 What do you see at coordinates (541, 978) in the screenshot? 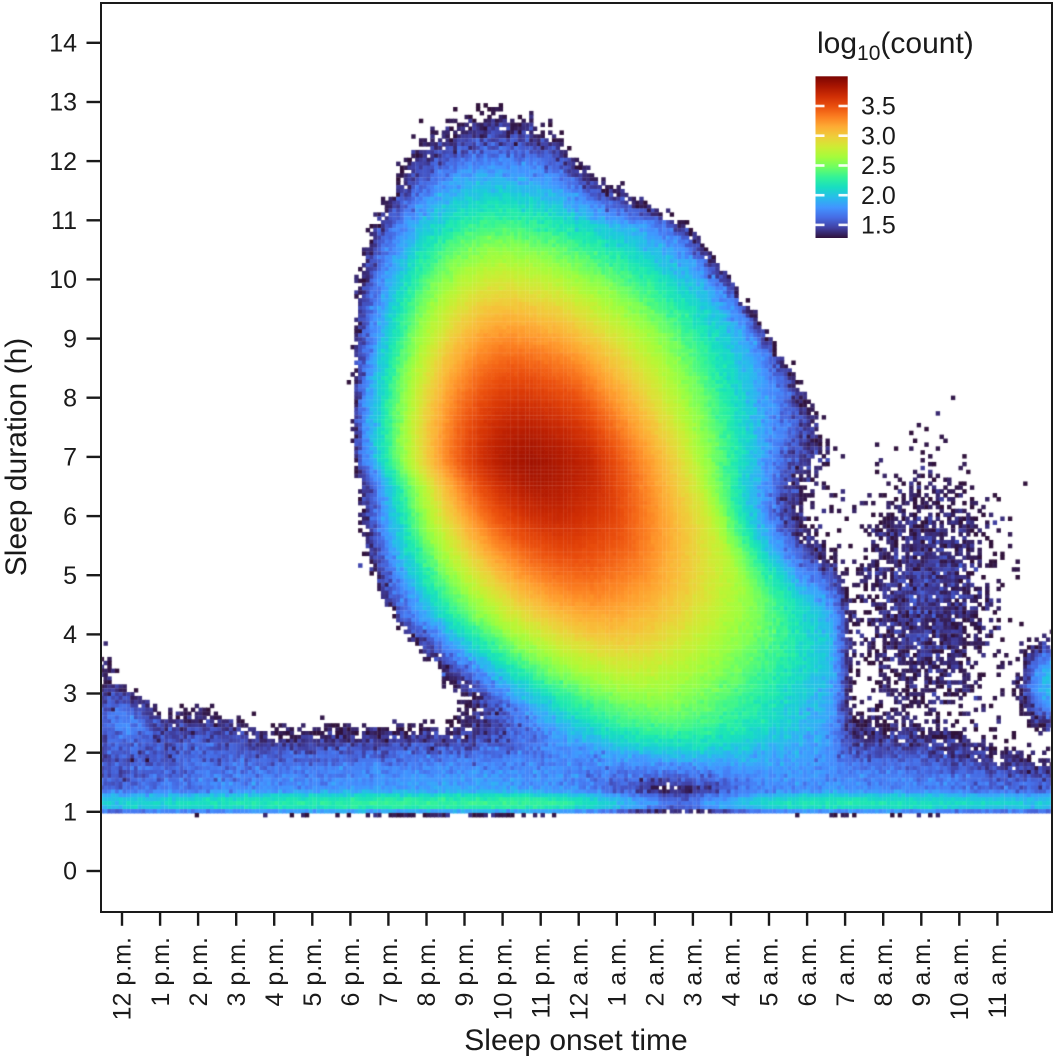
I see `svg-text: 11 p.m.` at bounding box center [541, 978].